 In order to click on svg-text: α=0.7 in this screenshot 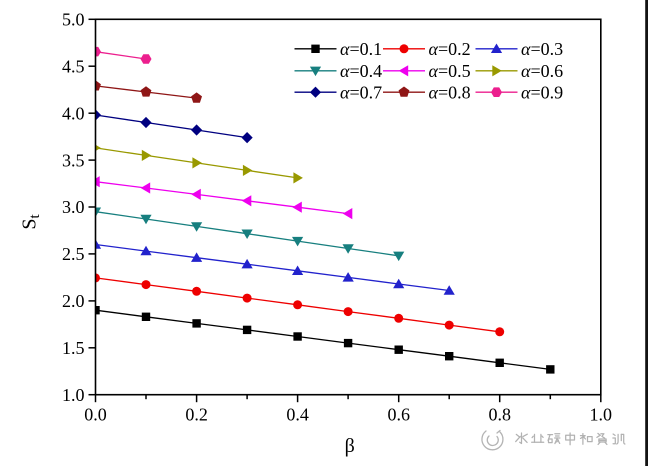, I will do `click(361, 93)`.